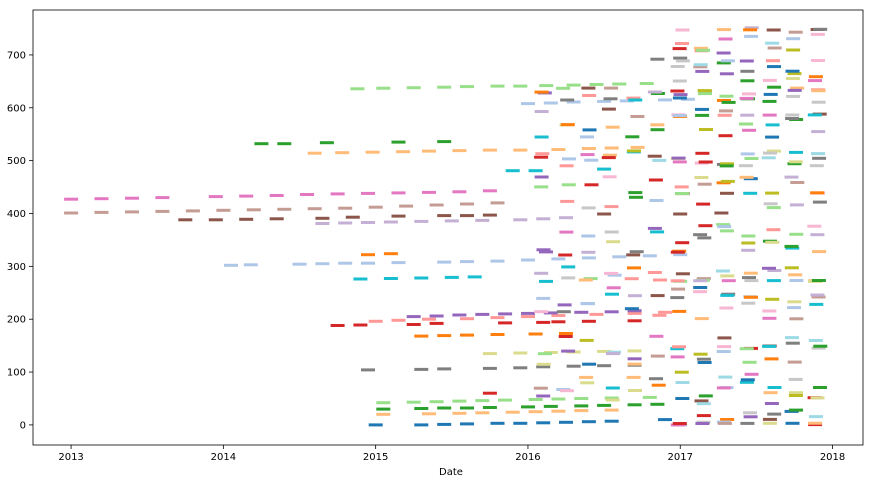 The width and height of the screenshot is (880, 483). What do you see at coordinates (680, 457) in the screenshot?
I see `x-tick-label: 2017` at bounding box center [680, 457].